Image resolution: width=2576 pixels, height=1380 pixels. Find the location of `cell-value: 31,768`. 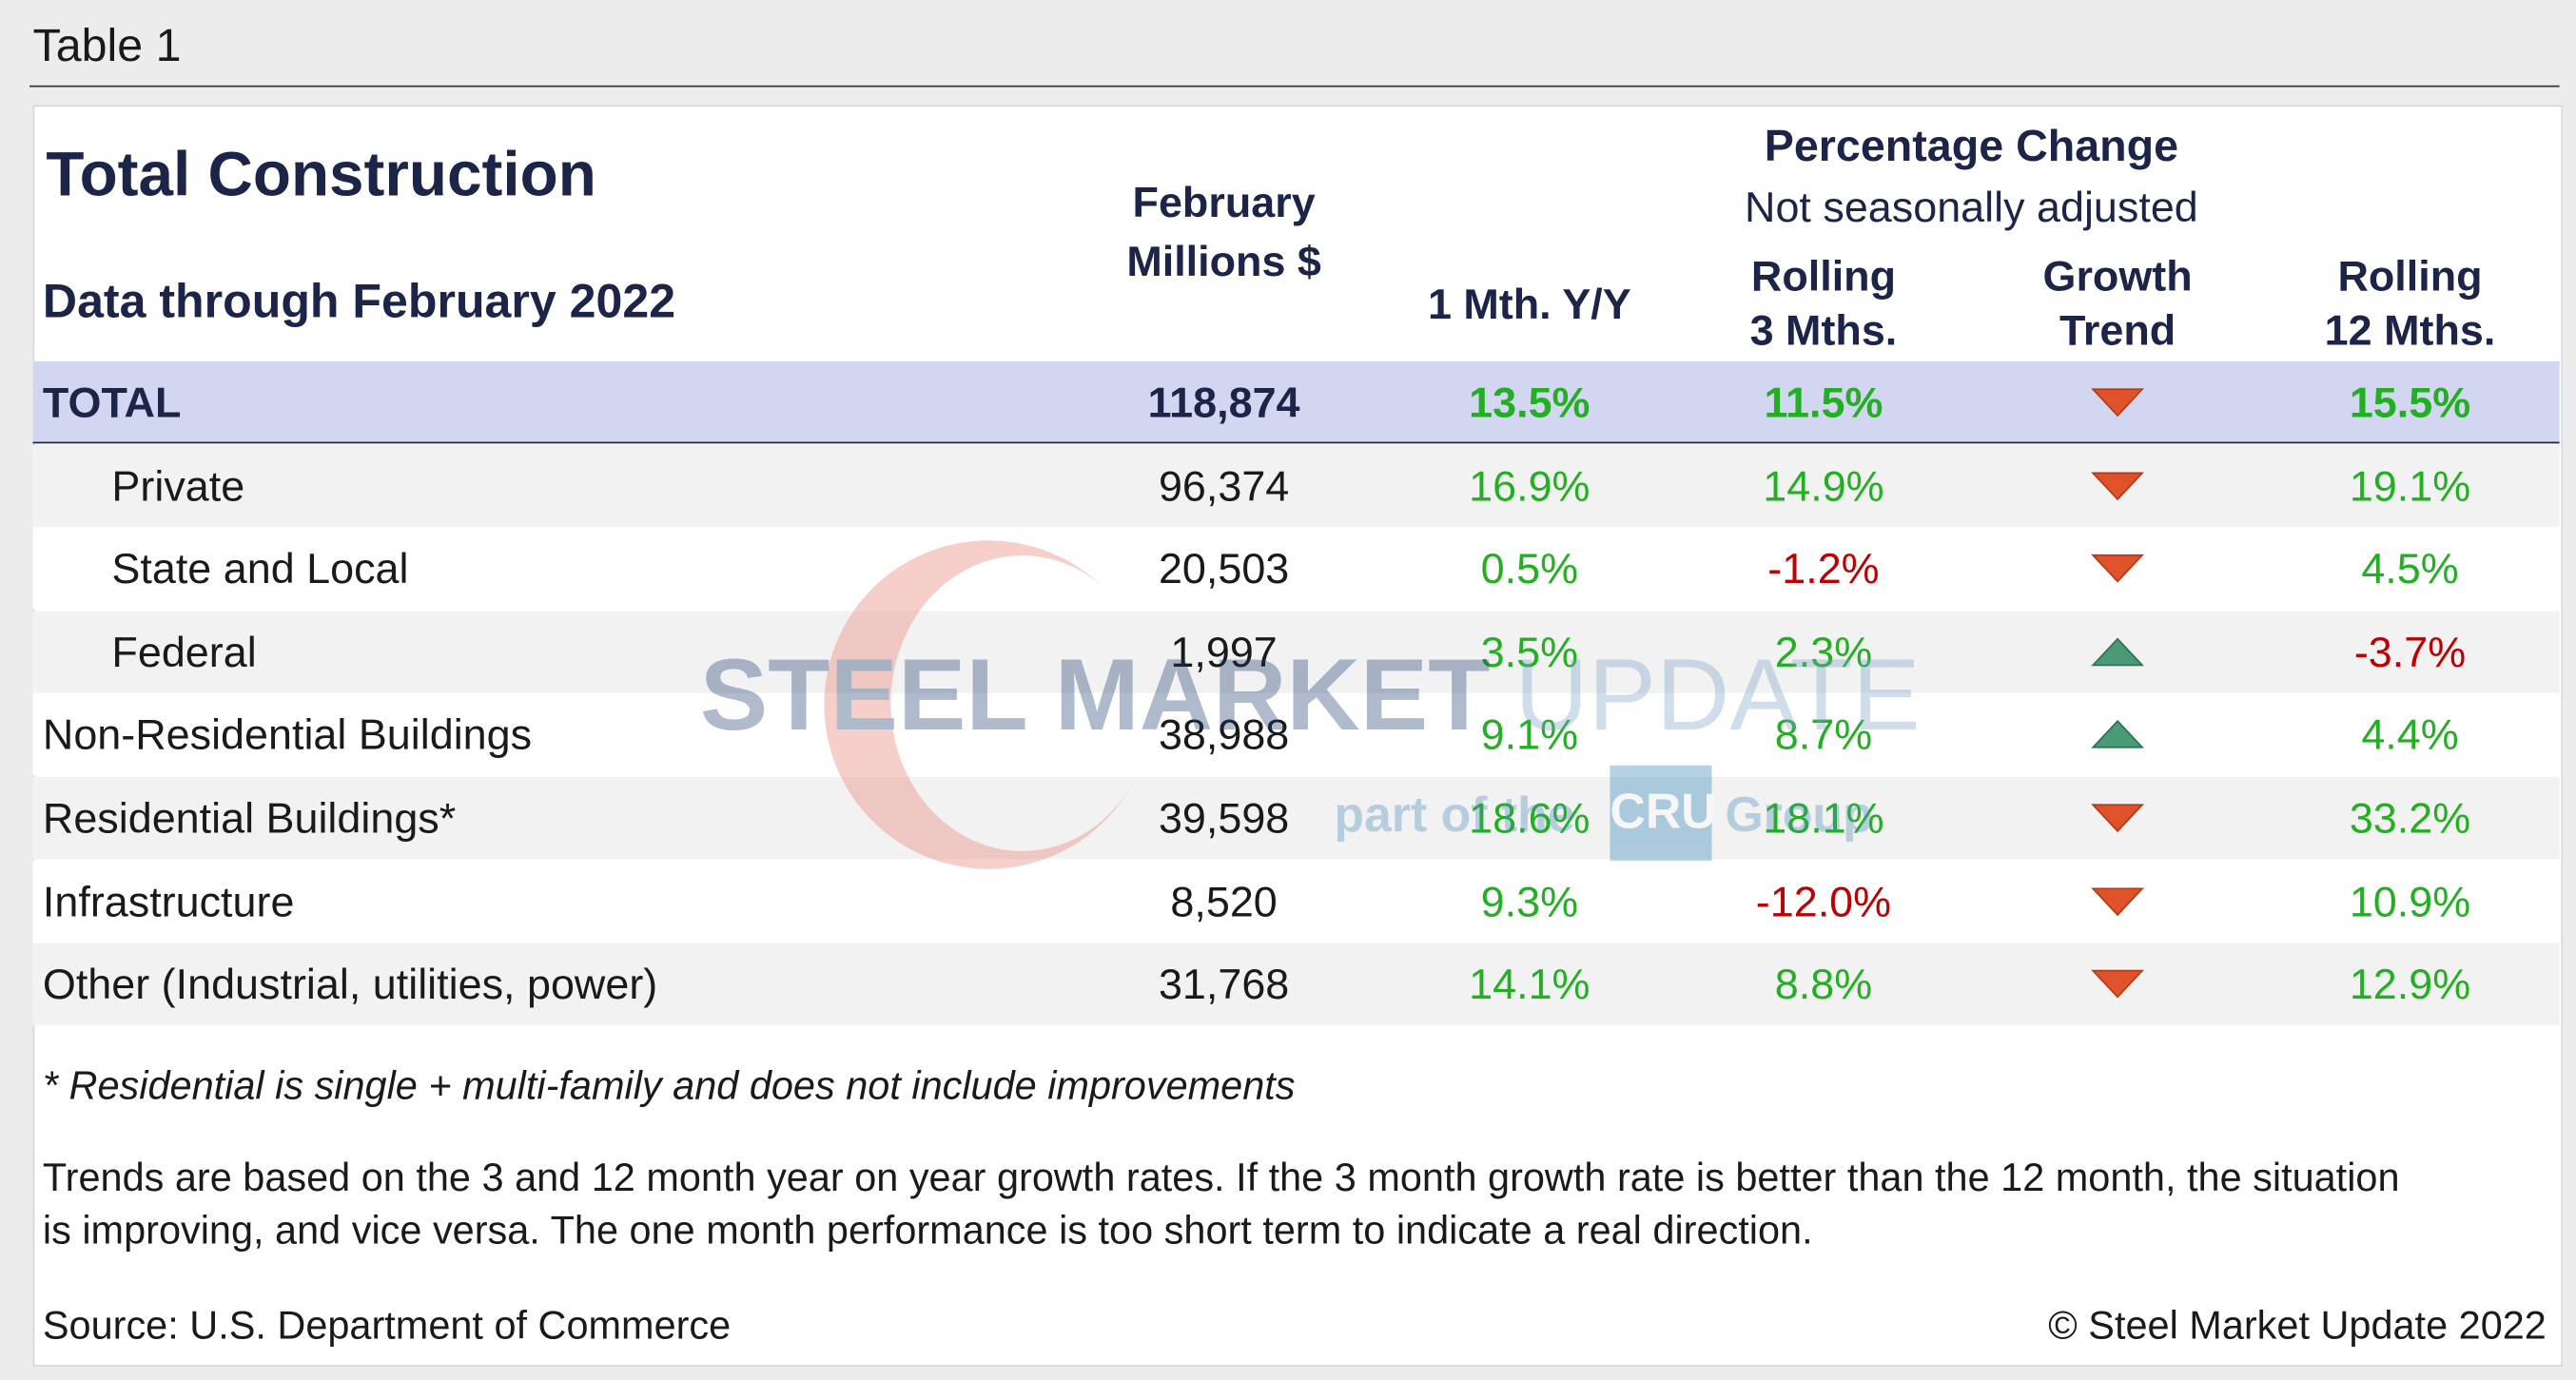

cell-value: 31,768 is located at coordinates (1224, 984).